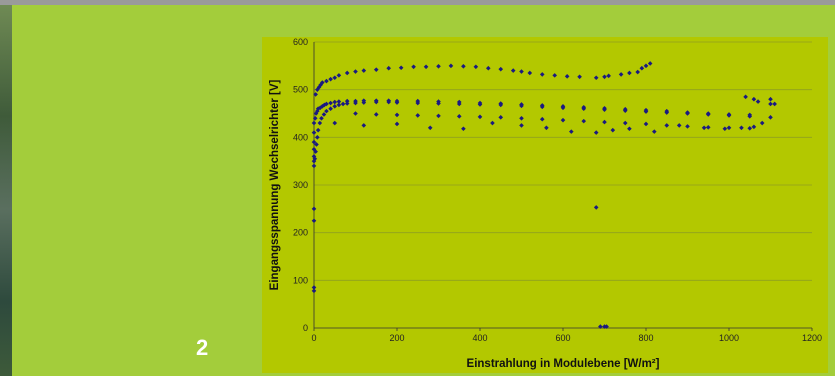  What do you see at coordinates (300, 280) in the screenshot?
I see `y-tick-label: 100` at bounding box center [300, 280].